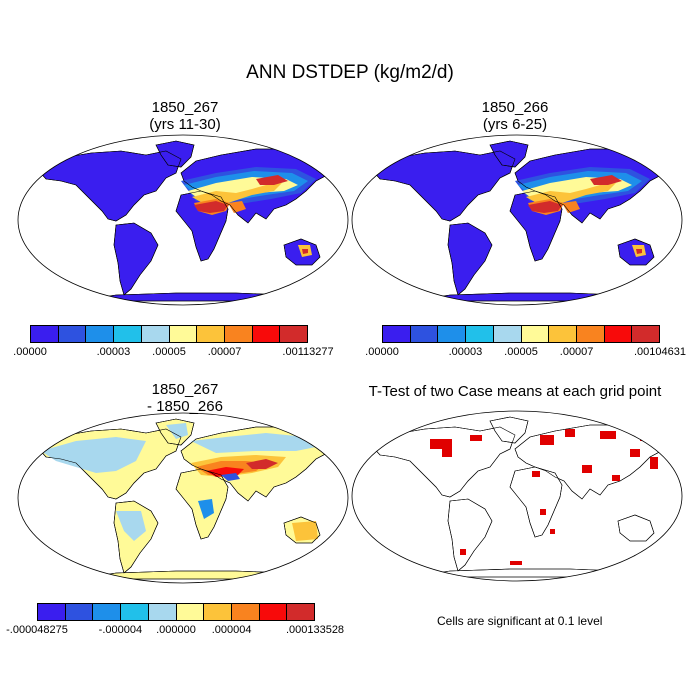 The width and height of the screenshot is (700, 700). Describe the element at coordinates (185, 406) in the screenshot. I see `panel-3-title-line2: - 1850_266` at that location.